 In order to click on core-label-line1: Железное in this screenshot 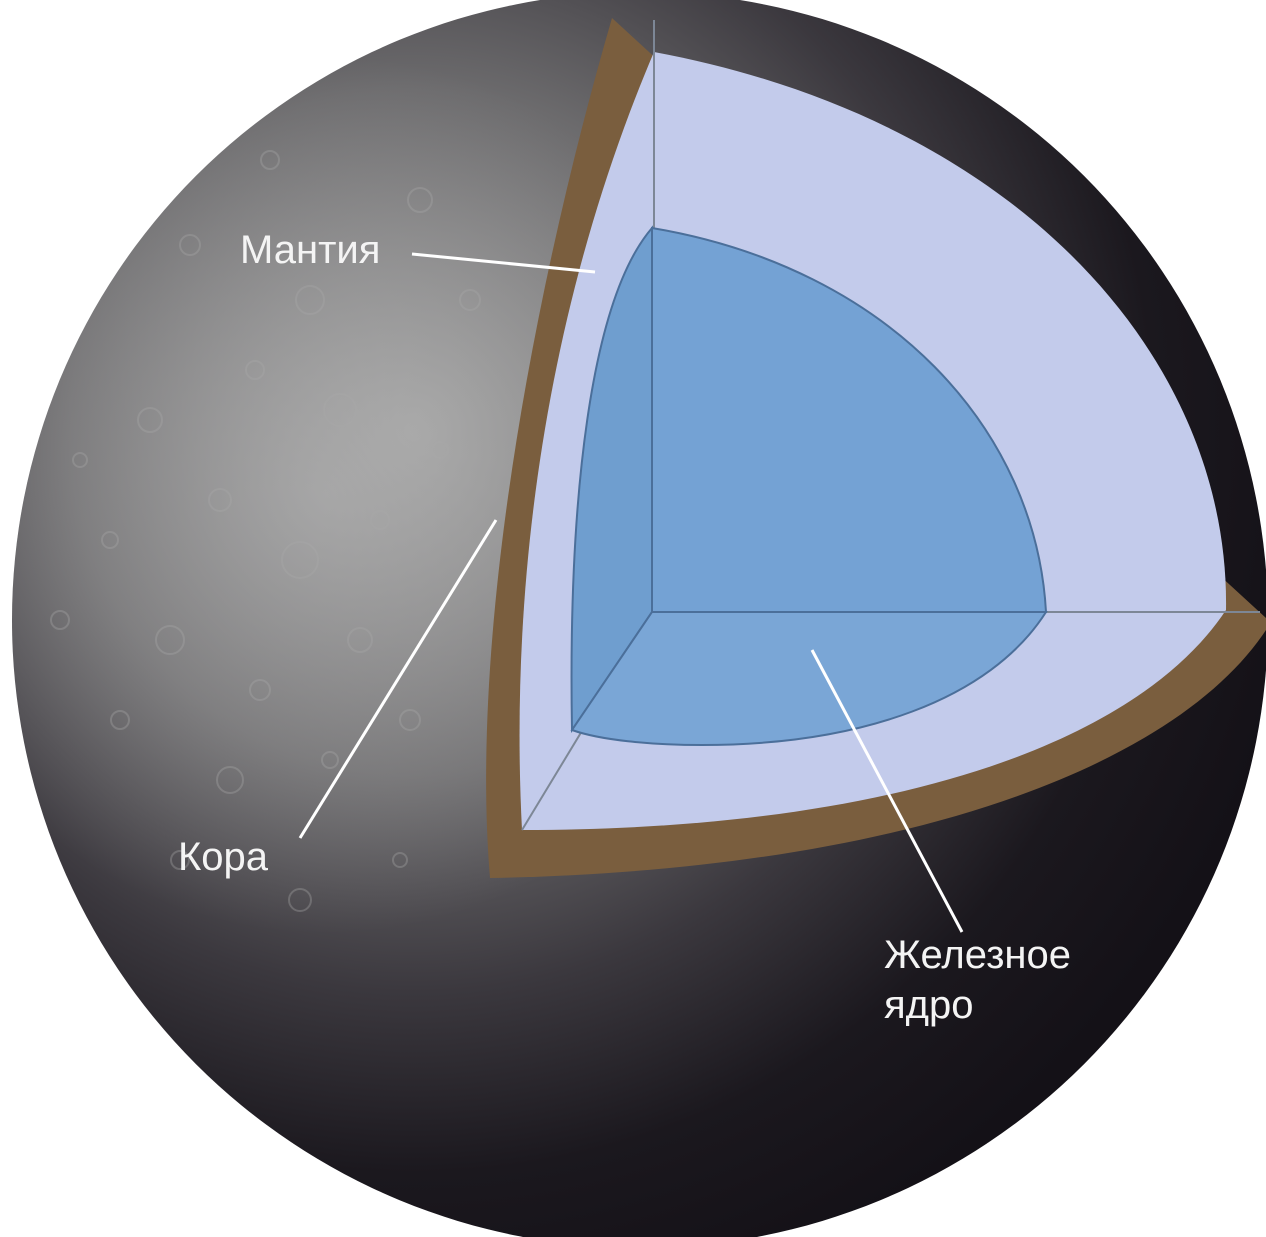, I will do `click(977, 955)`.